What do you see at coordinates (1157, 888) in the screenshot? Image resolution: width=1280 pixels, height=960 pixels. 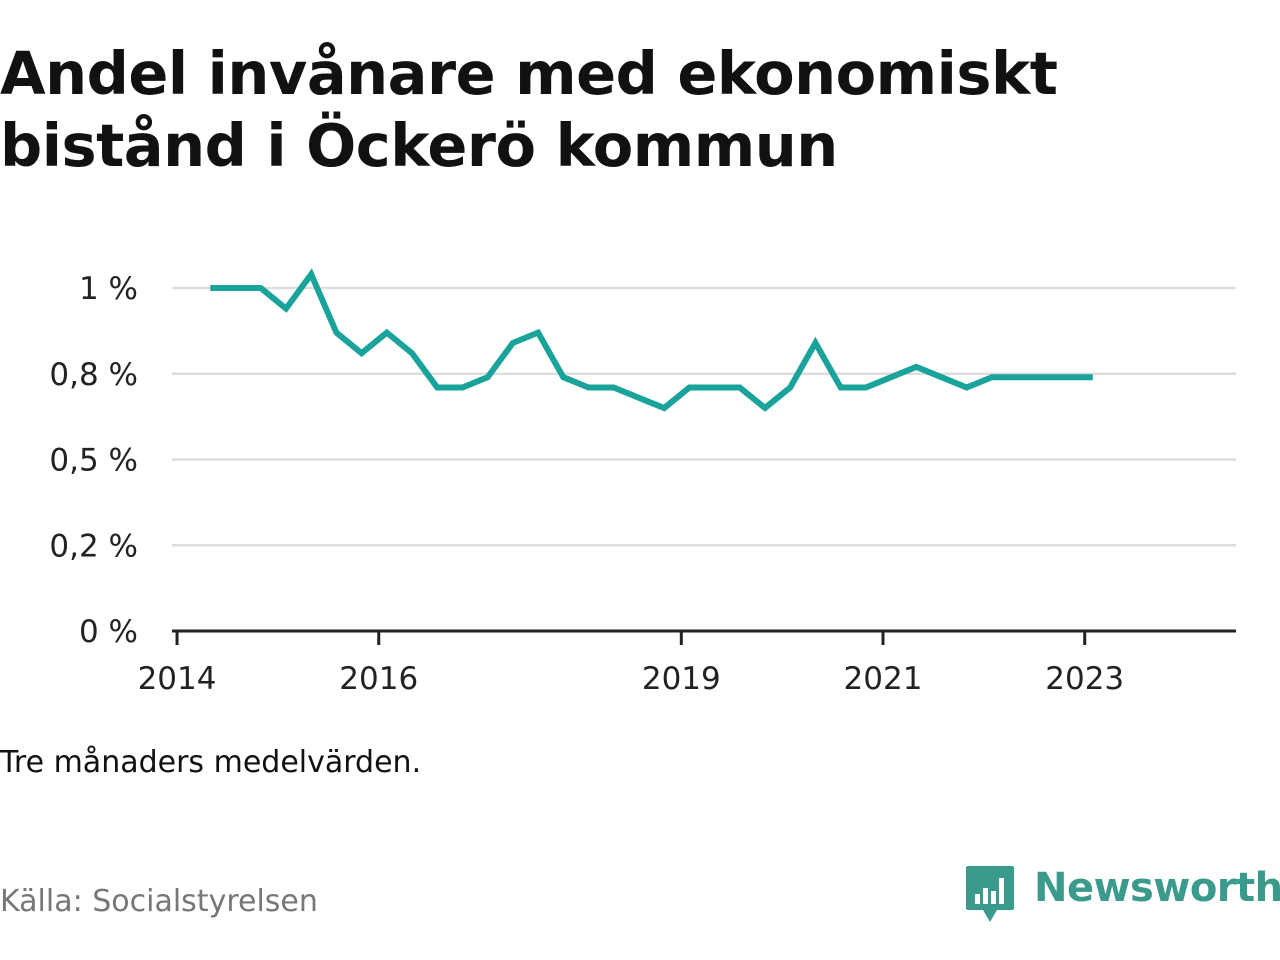 I see `logo-text: Newsworthy` at bounding box center [1157, 888].